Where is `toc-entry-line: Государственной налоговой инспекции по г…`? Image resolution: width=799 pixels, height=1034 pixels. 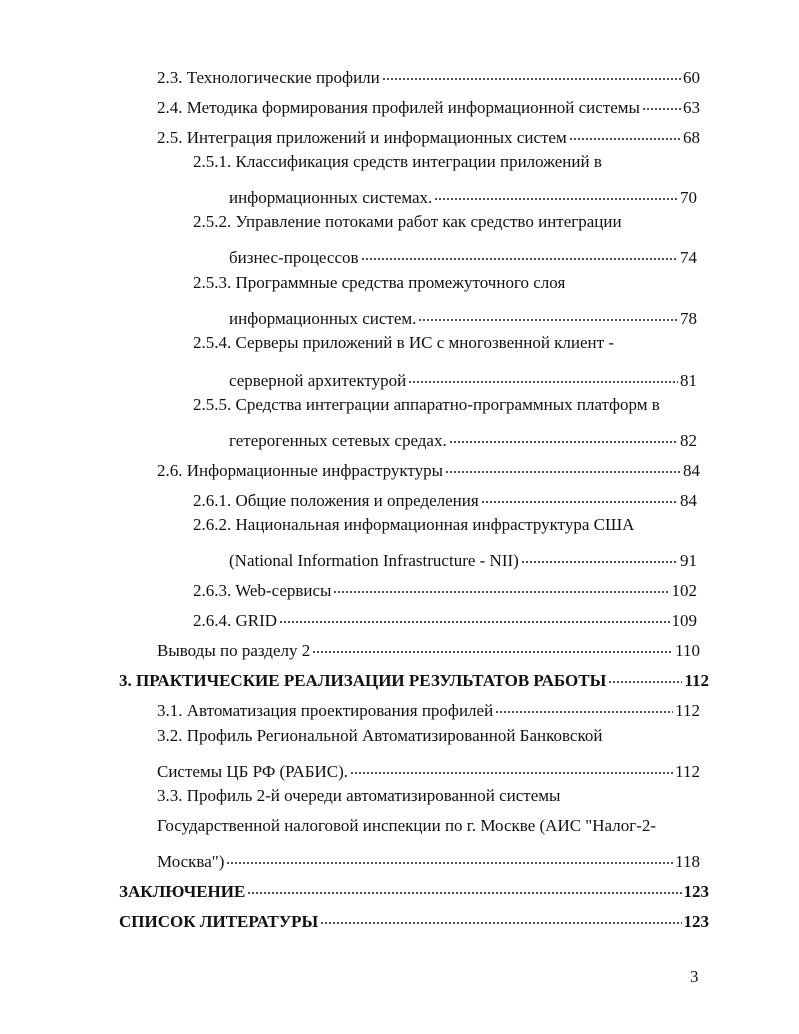
toc-entry-line: Государственной налоговой инспекции по г… is located at coordinates (428, 826).